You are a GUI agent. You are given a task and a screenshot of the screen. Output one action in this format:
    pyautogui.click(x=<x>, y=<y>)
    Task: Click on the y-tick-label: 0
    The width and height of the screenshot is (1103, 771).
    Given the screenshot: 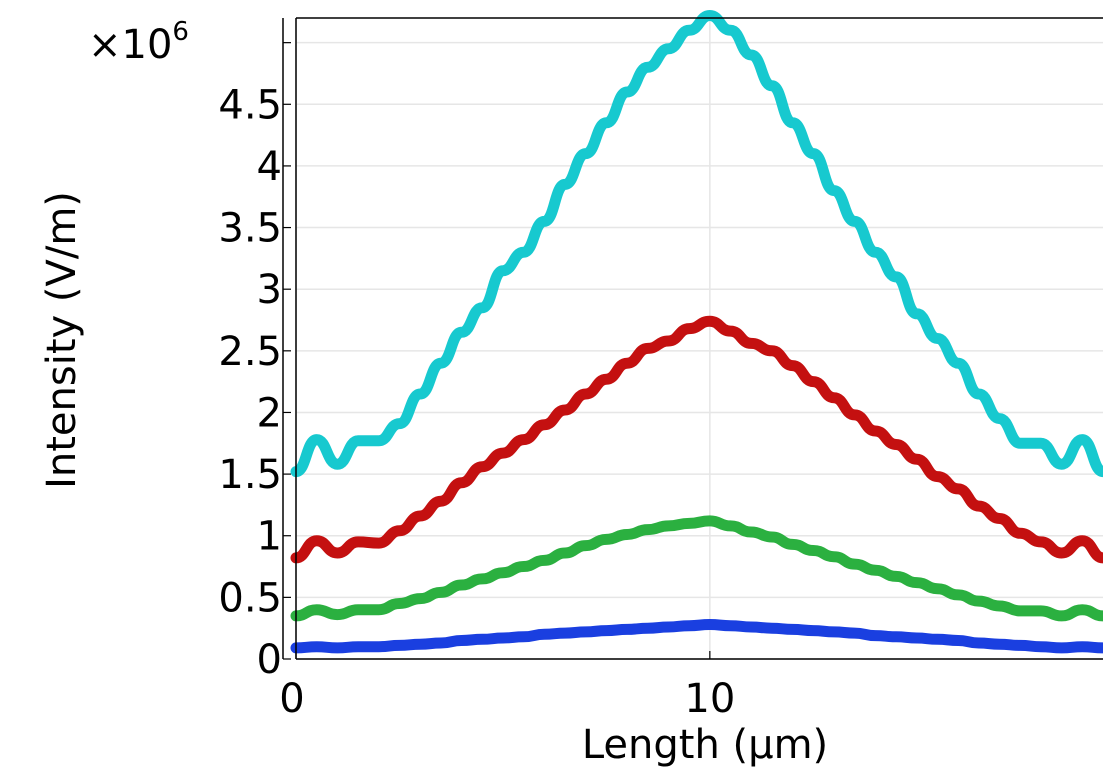 What is the action you would take?
    pyautogui.click(x=269, y=660)
    